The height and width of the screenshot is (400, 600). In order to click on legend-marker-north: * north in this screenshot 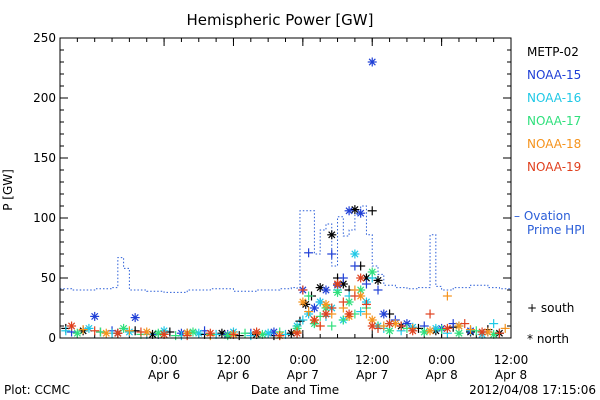, I will do `click(548, 339)`.